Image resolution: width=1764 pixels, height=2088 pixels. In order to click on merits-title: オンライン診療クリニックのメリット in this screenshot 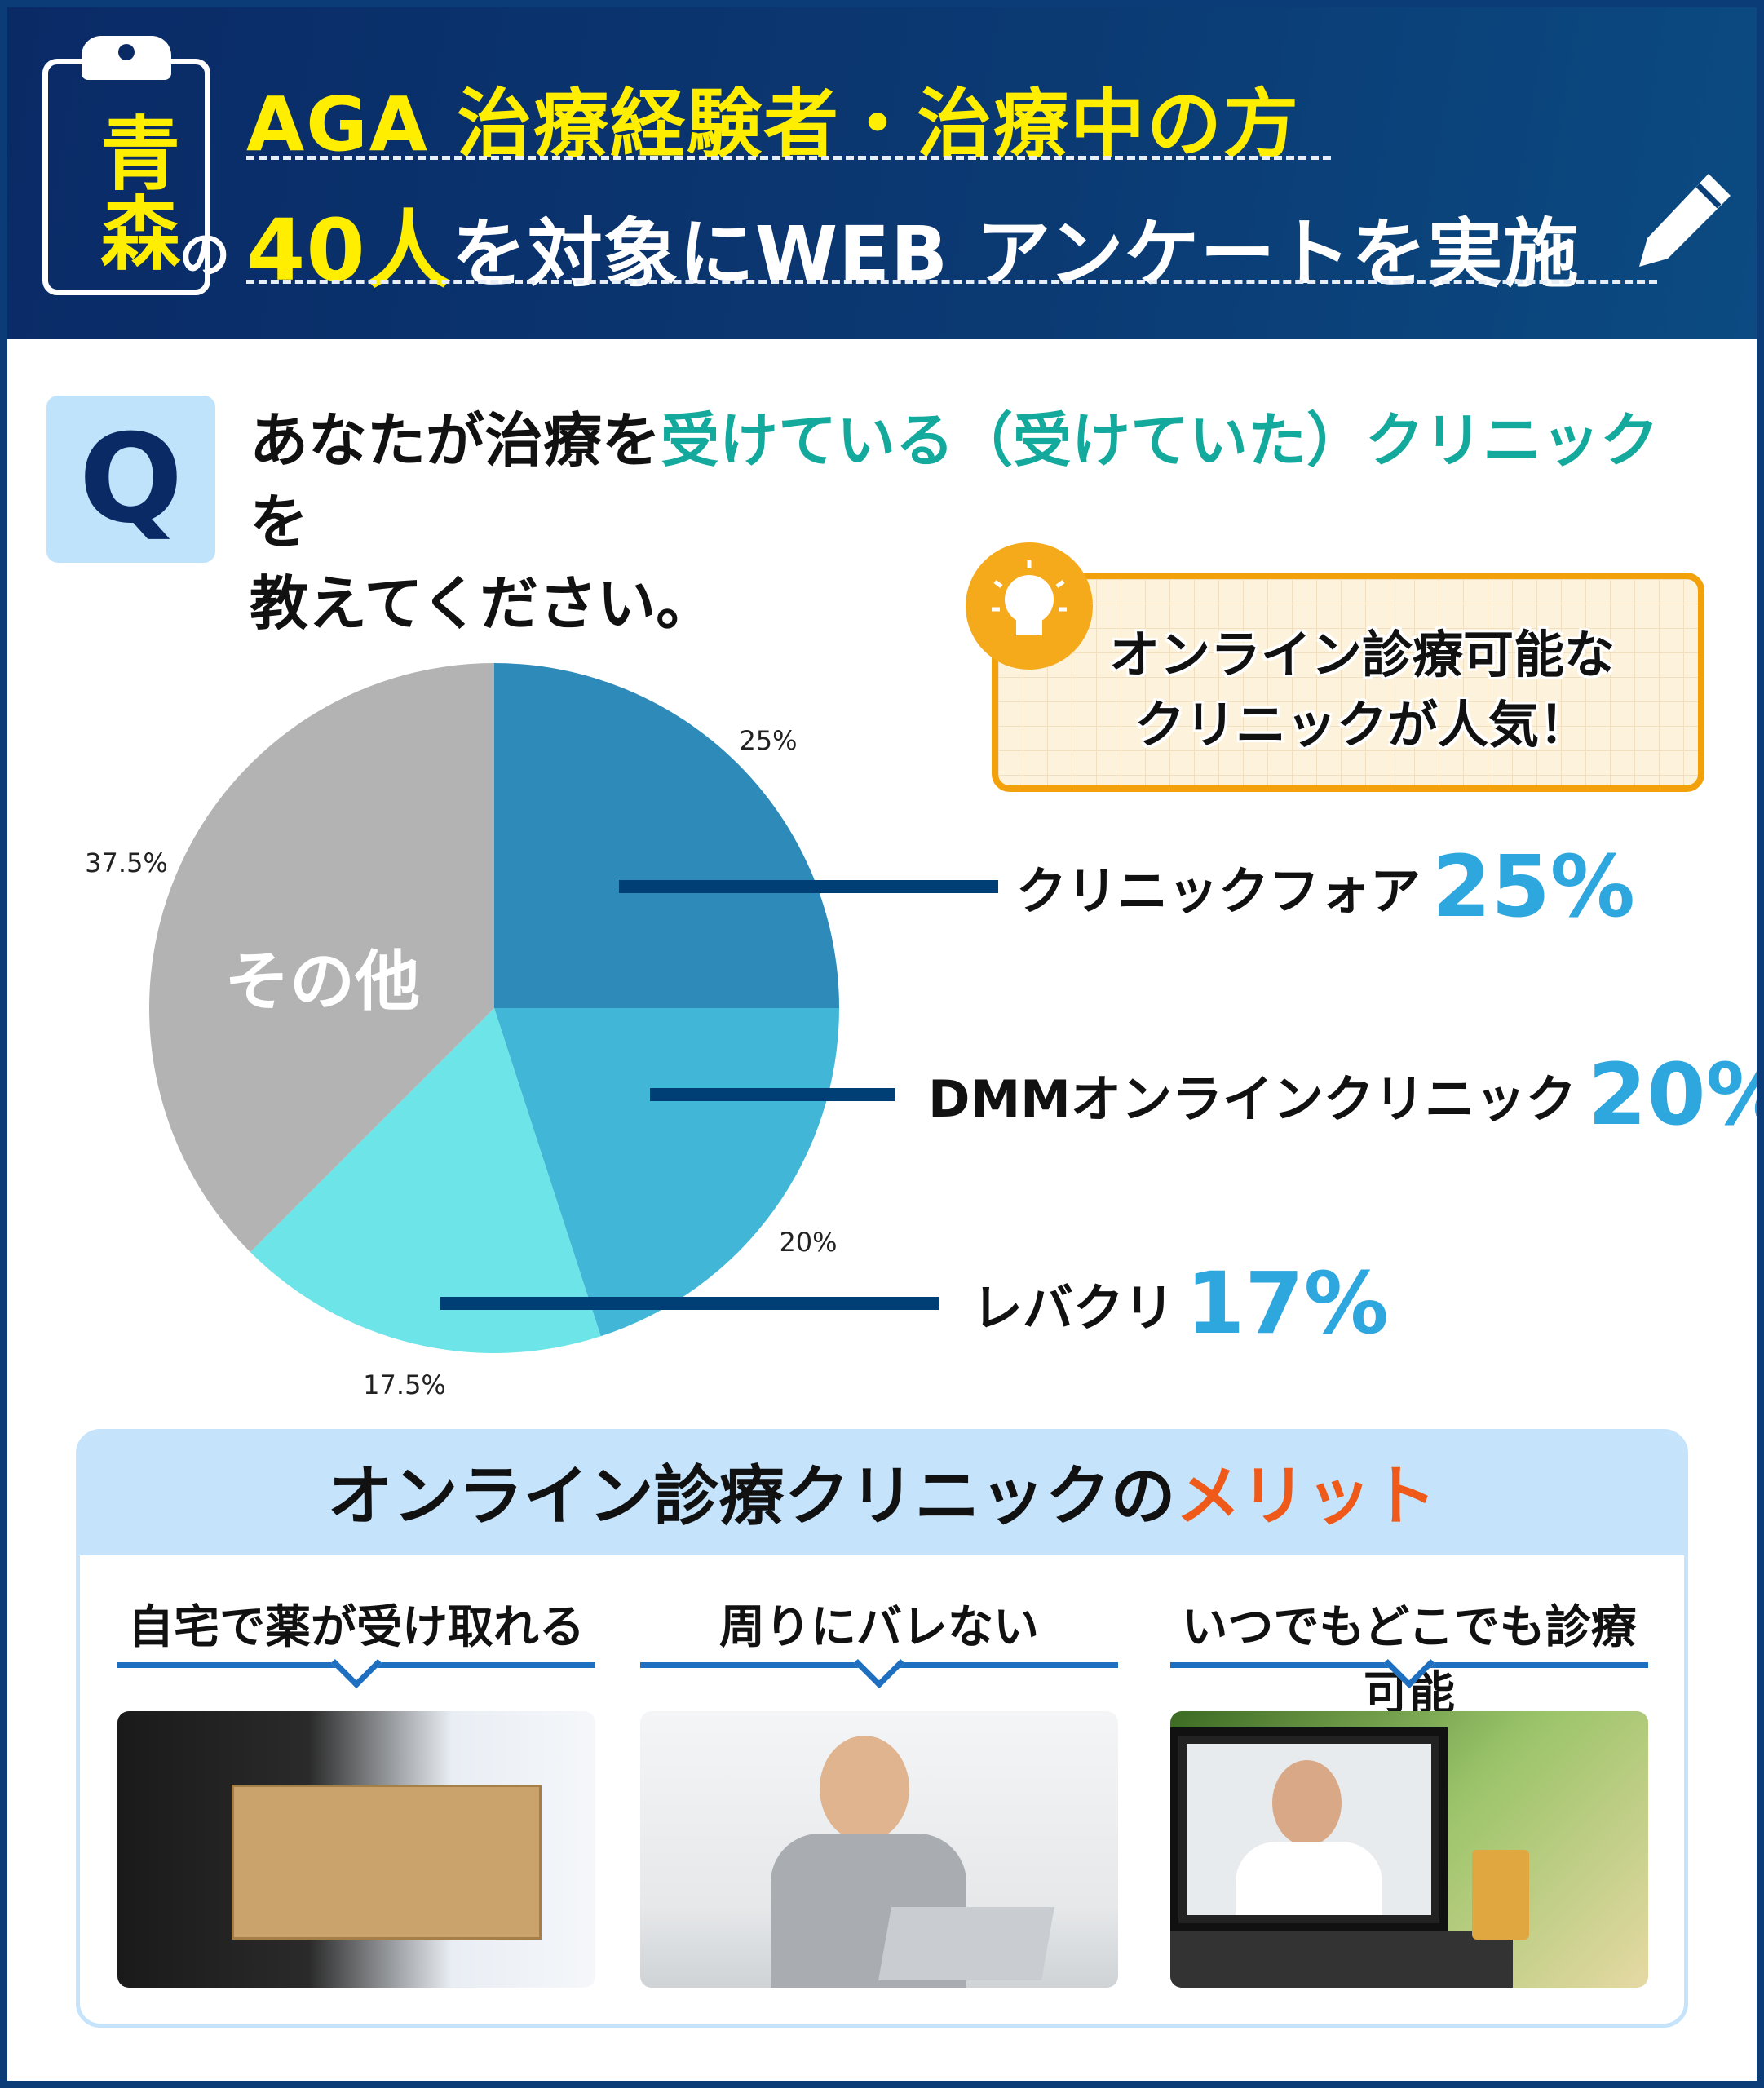, I will do `click(882, 1494)`.